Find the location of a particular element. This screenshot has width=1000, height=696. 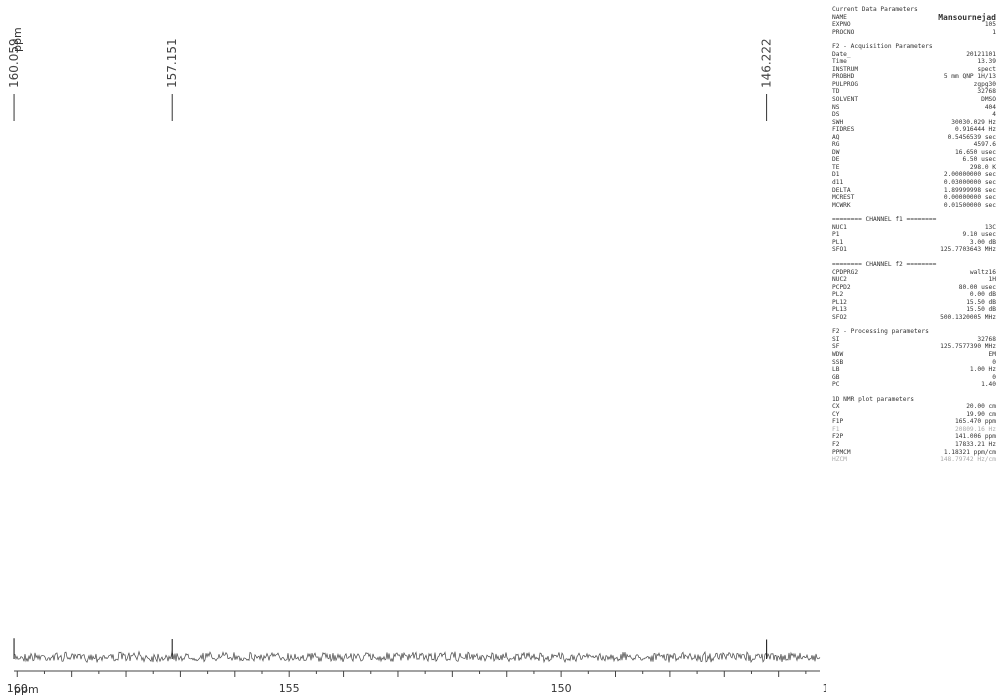

param-row: F2P 141.006 ppm is located at coordinates (914, 437).